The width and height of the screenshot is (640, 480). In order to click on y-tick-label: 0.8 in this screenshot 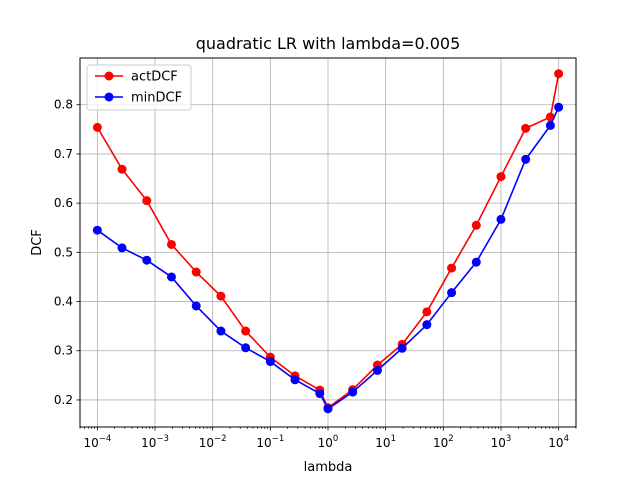, I will do `click(63, 105)`.